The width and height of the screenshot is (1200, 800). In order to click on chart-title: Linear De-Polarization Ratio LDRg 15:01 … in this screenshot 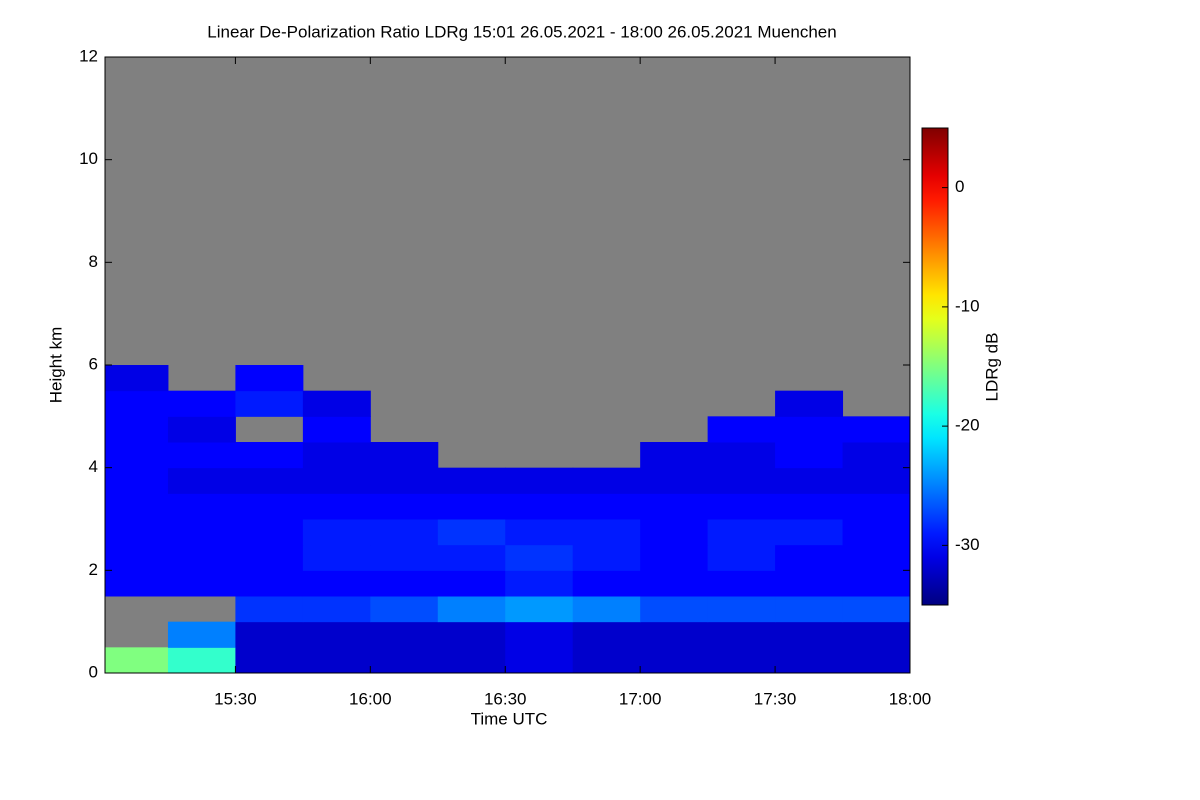, I will do `click(521, 31)`.